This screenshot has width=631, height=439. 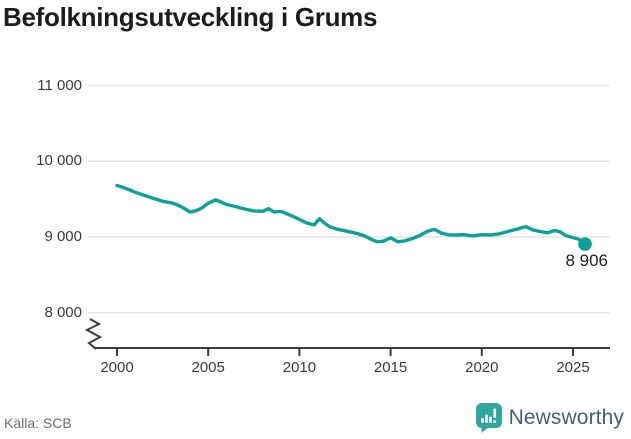 What do you see at coordinates (585, 244) in the screenshot?
I see `end-point-dot` at bounding box center [585, 244].